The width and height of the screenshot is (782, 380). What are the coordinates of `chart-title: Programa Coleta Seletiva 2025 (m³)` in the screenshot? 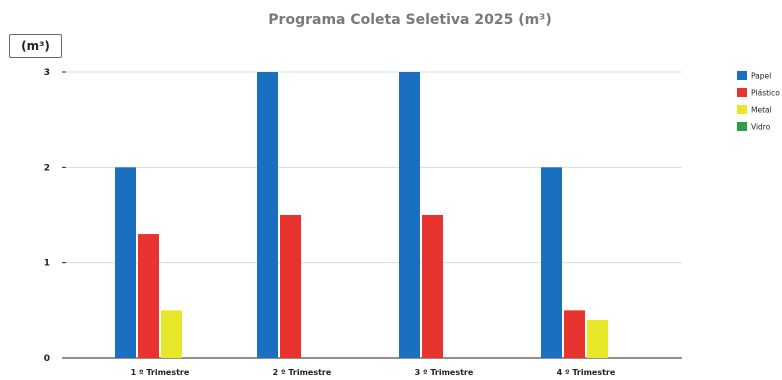 It's located at (409, 20).